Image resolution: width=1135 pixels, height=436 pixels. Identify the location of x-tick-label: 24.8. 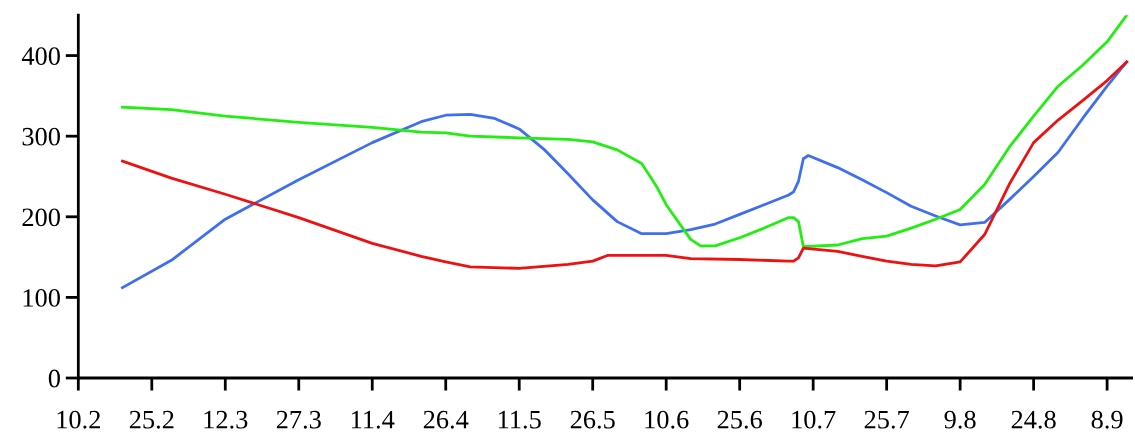
(1033, 419).